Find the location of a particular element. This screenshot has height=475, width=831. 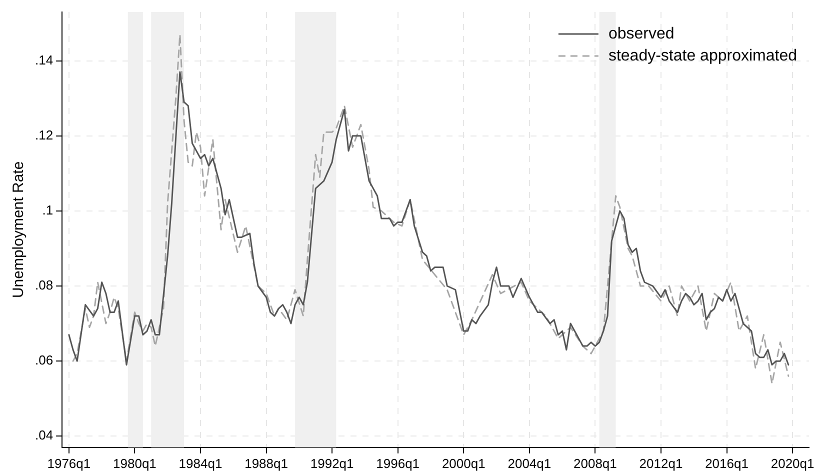

y-tick-label: .04 is located at coordinates (44, 435).